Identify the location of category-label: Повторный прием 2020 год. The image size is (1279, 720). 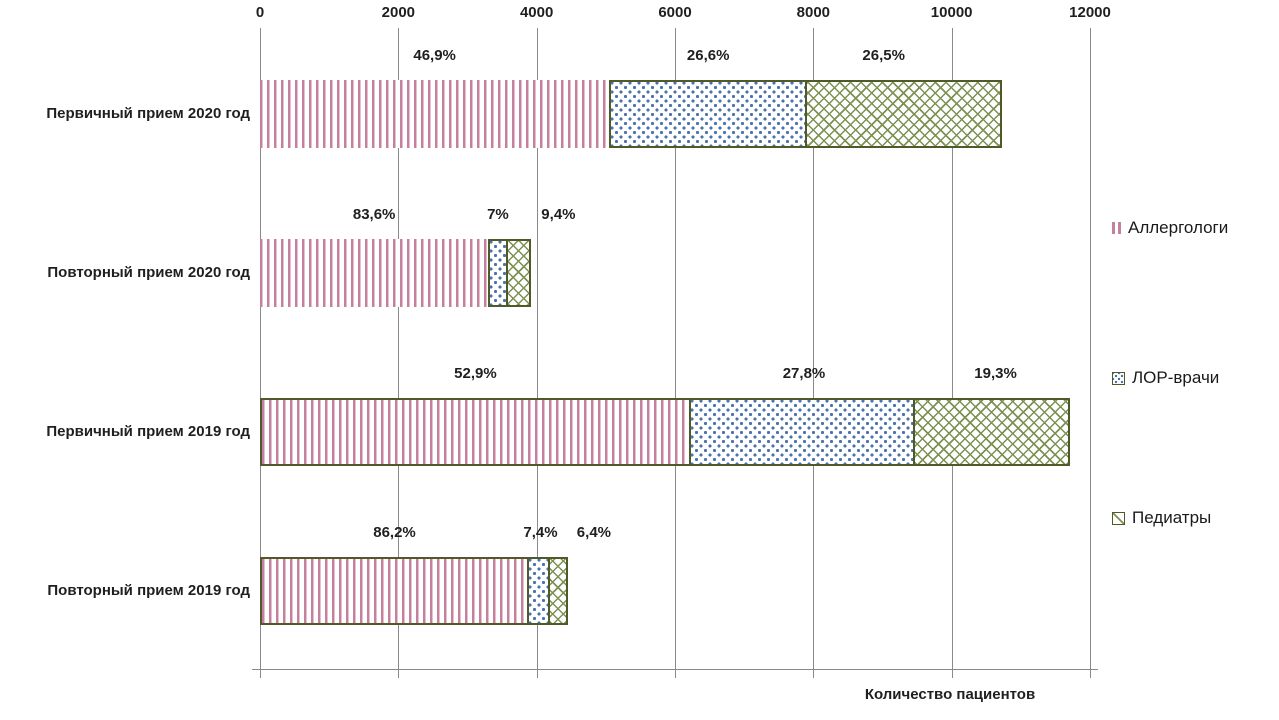
(148, 272).